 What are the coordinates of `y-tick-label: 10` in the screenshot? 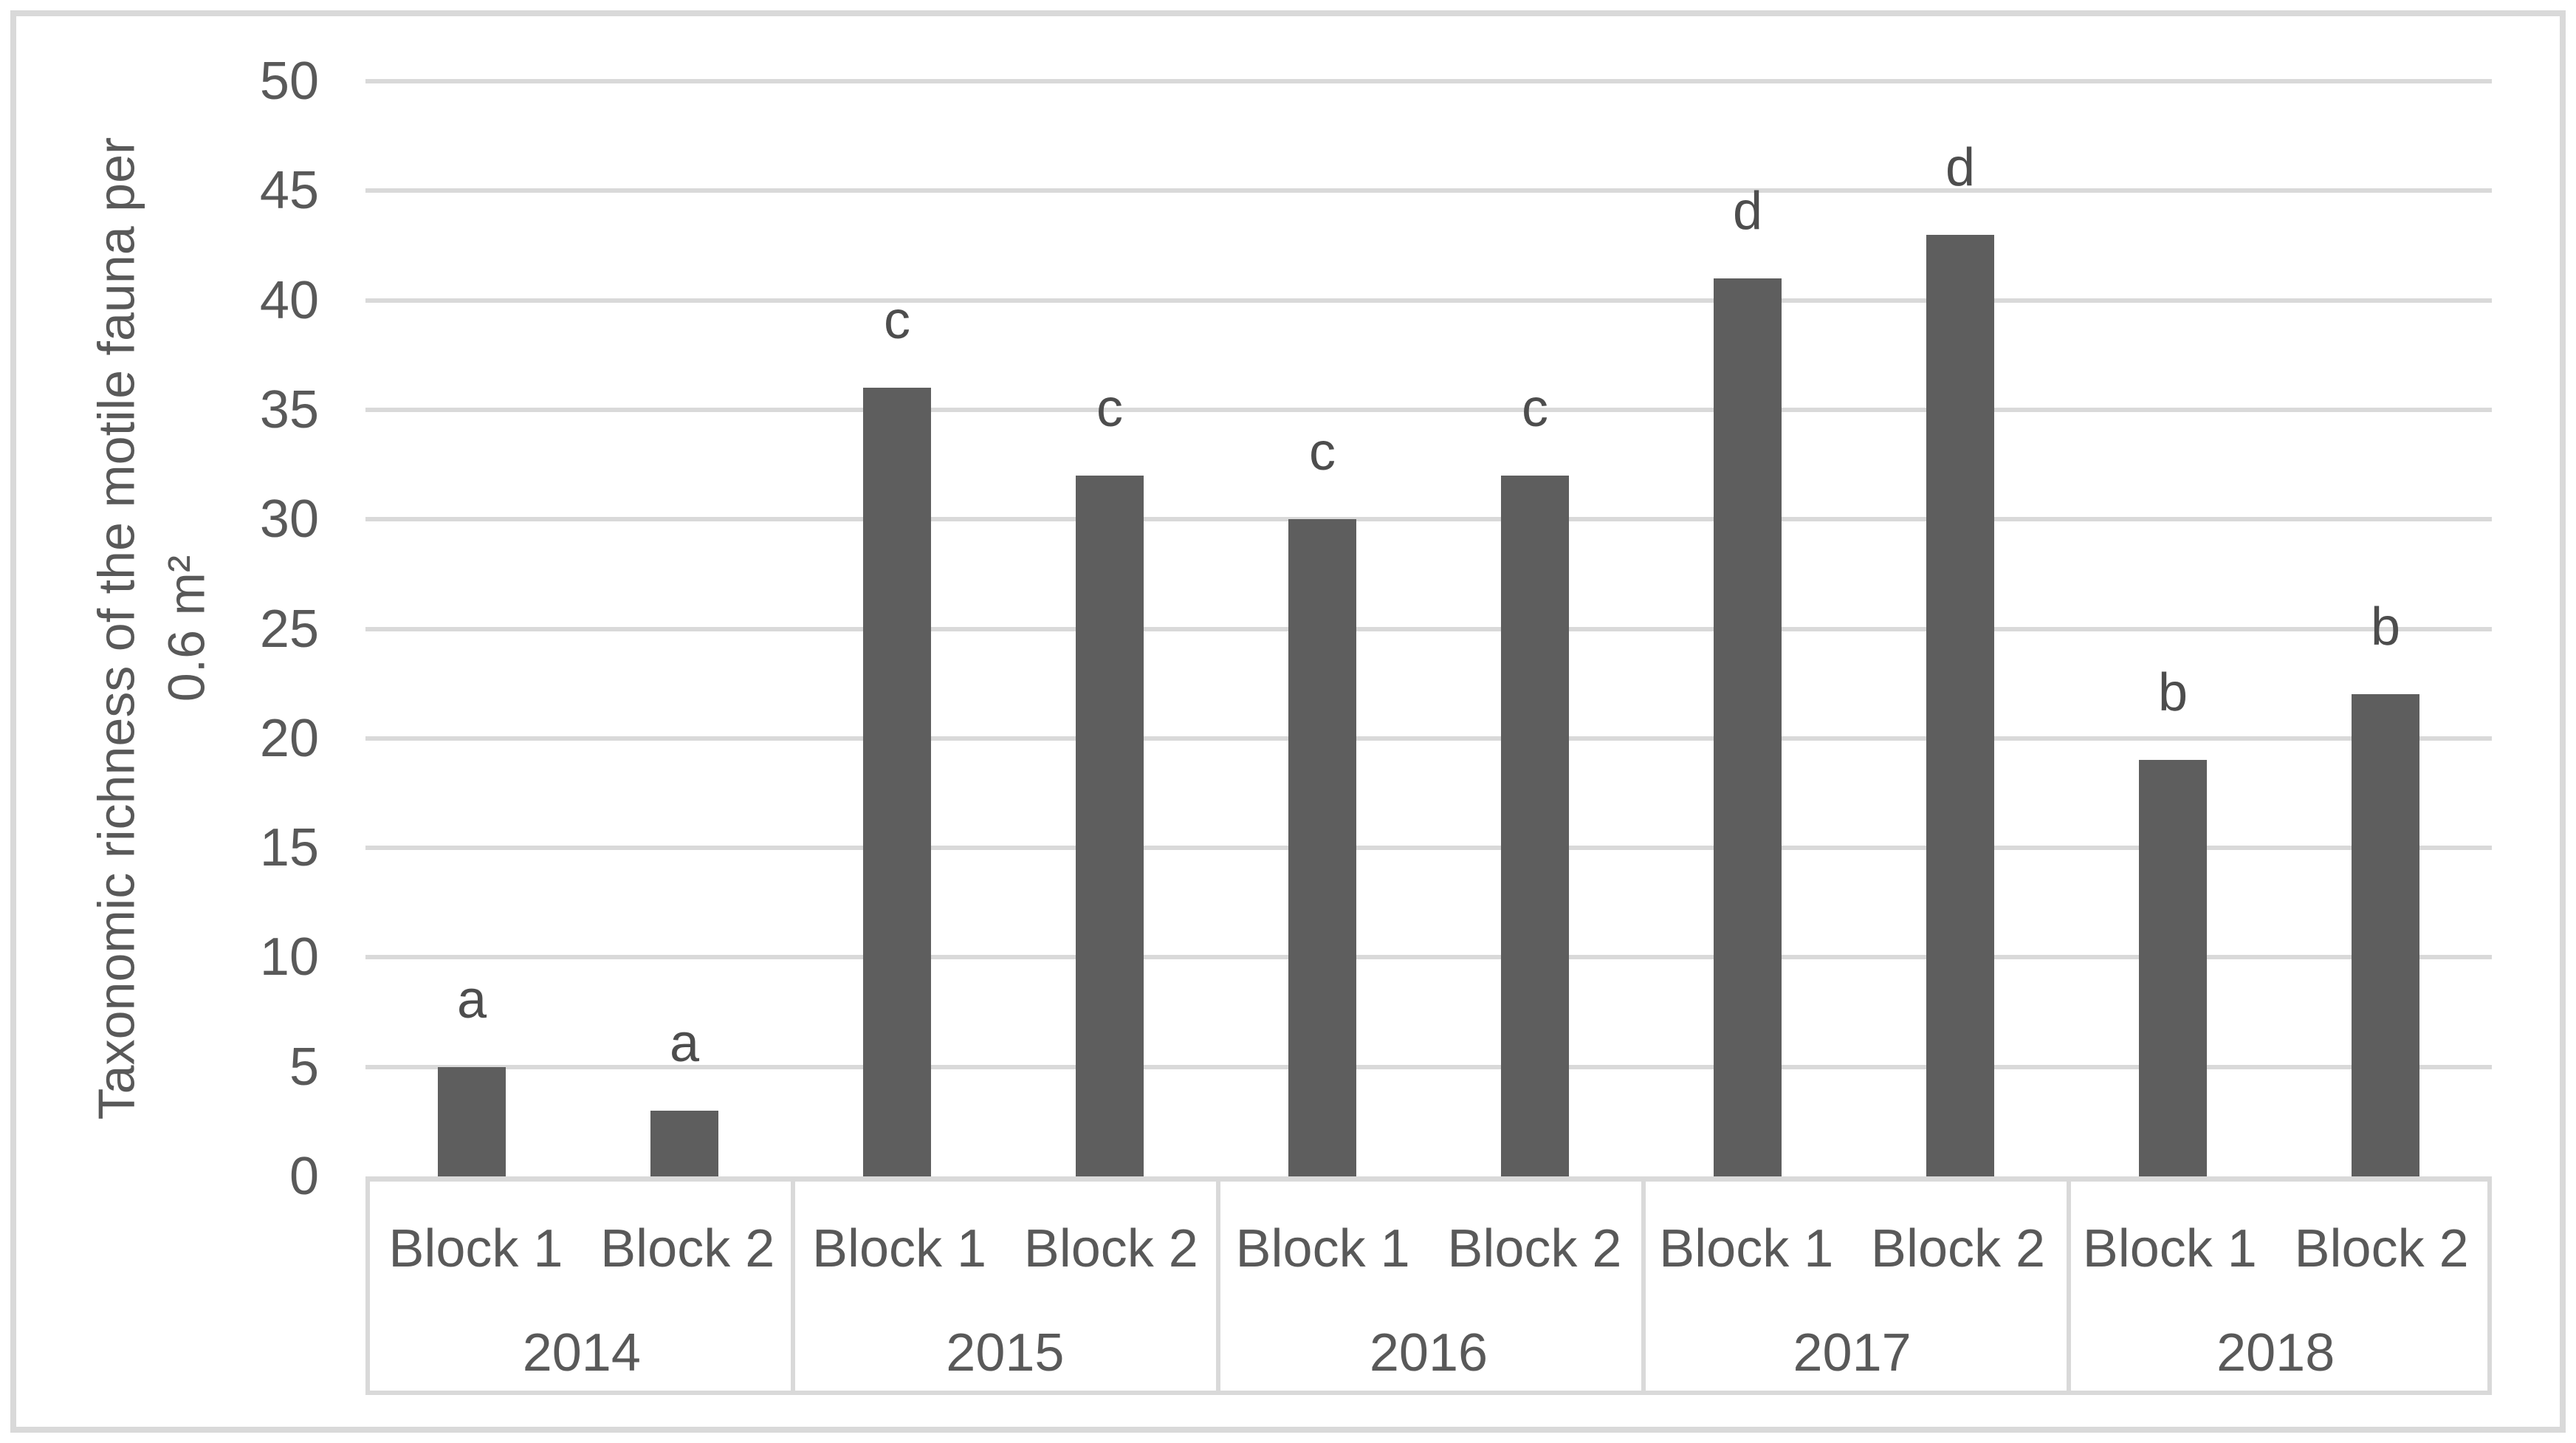 It's located at (289, 957).